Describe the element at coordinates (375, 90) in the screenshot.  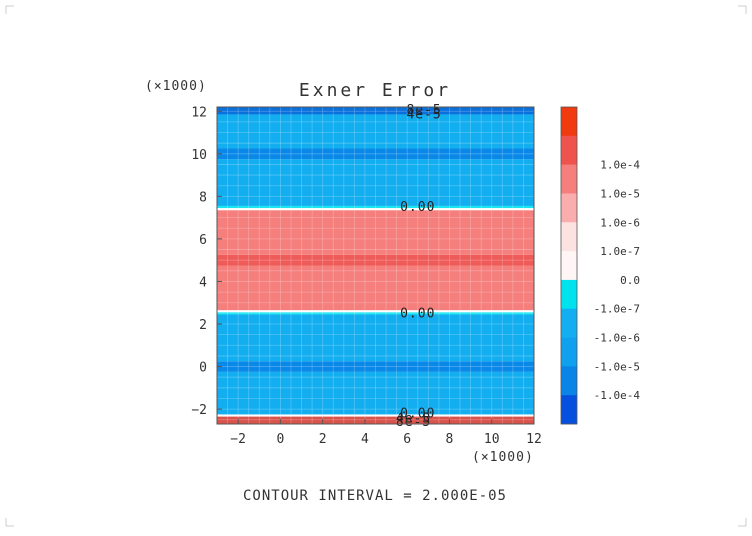
I see `chart-title: Exner Error` at that location.